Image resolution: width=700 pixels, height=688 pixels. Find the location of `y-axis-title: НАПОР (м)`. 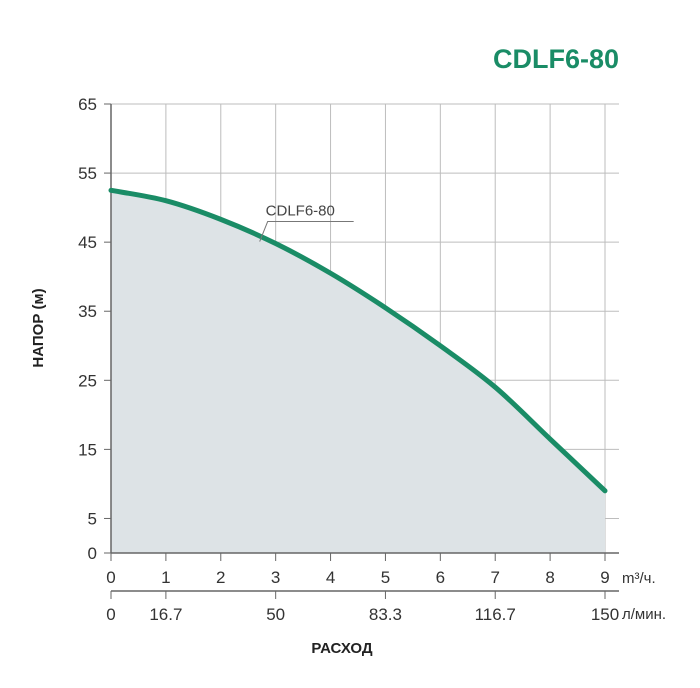

y-axis-title: НАПОР (м) is located at coordinates (38, 327).